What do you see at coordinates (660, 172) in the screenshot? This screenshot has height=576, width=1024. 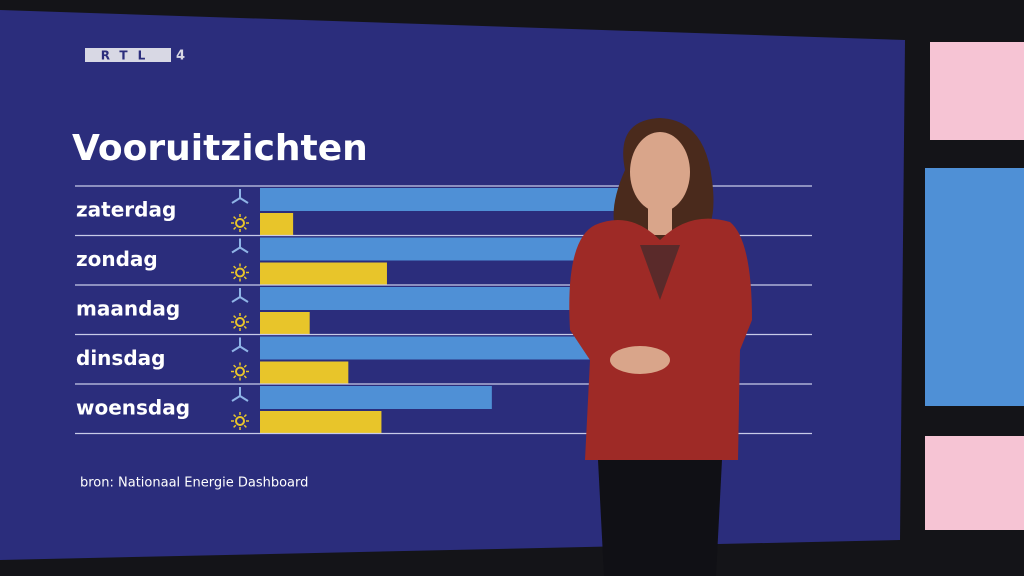 I see `face` at bounding box center [660, 172].